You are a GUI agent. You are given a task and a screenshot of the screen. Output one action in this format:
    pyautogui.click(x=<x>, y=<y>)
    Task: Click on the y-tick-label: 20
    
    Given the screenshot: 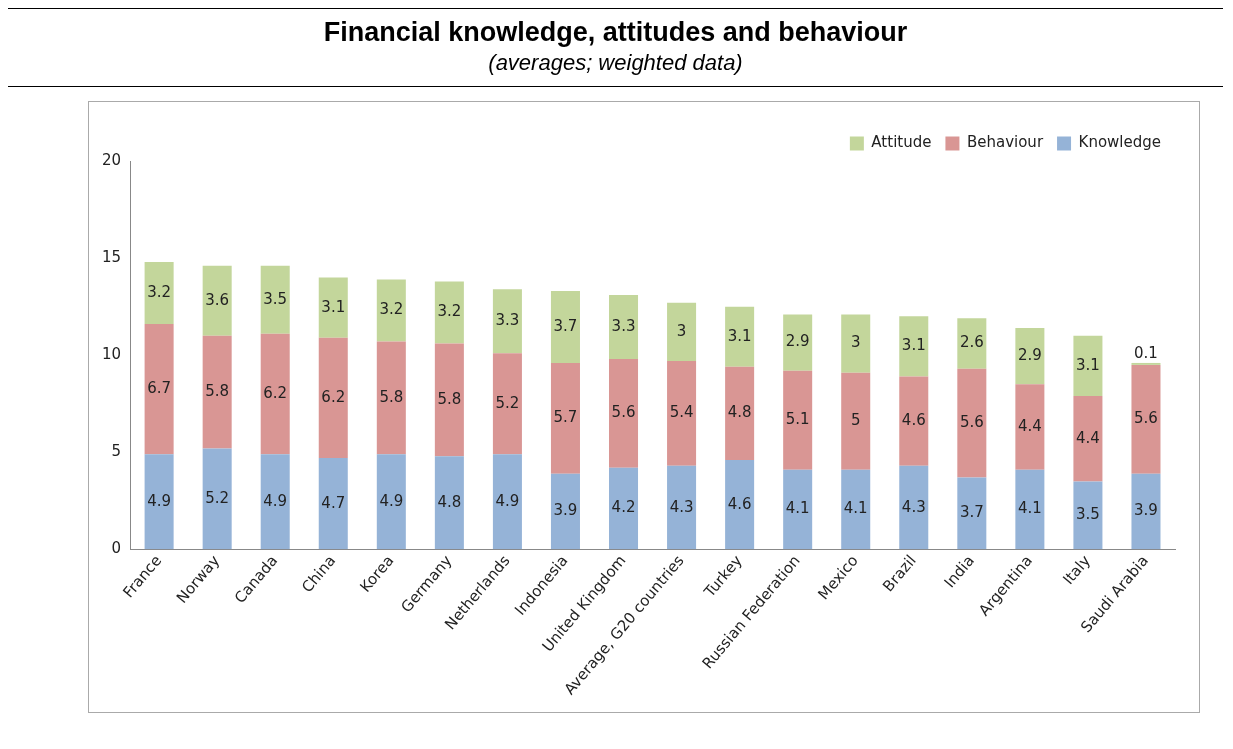 What is the action you would take?
    pyautogui.click(x=111, y=159)
    